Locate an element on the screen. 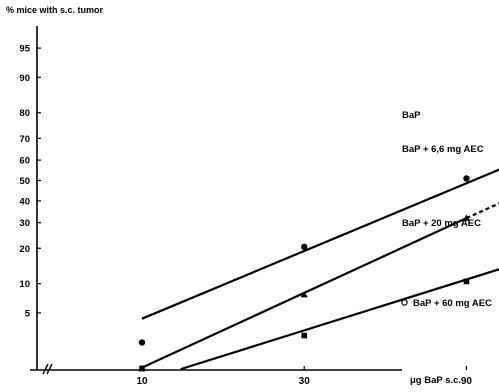  y-tick-label-5: 5 is located at coordinates (28, 313).